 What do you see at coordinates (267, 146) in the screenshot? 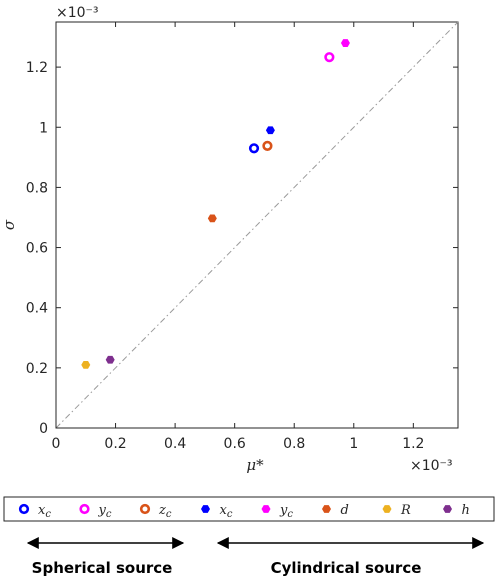
I see `point-spherical-zc` at bounding box center [267, 146].